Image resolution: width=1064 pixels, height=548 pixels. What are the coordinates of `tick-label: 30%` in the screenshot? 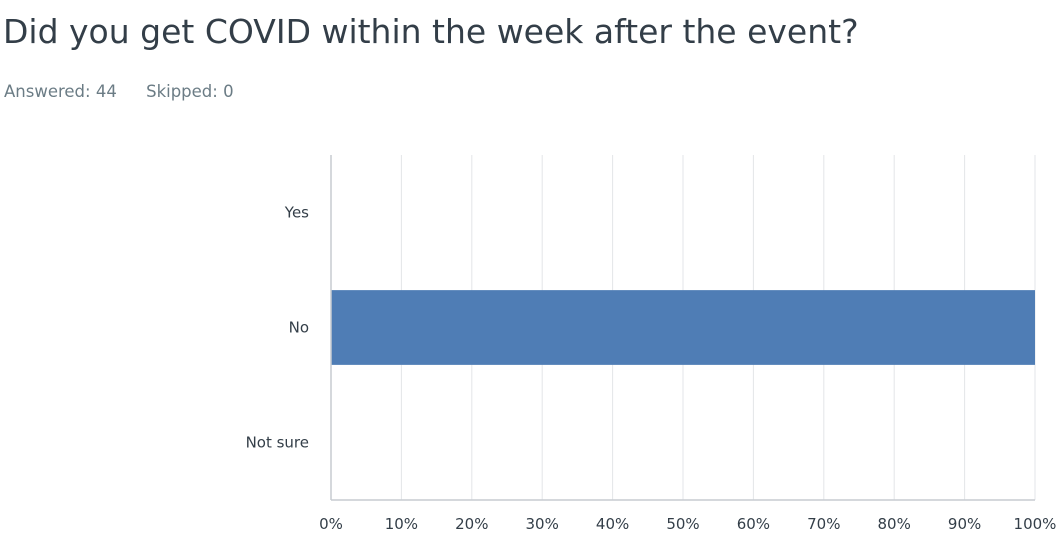 It's located at (542, 524).